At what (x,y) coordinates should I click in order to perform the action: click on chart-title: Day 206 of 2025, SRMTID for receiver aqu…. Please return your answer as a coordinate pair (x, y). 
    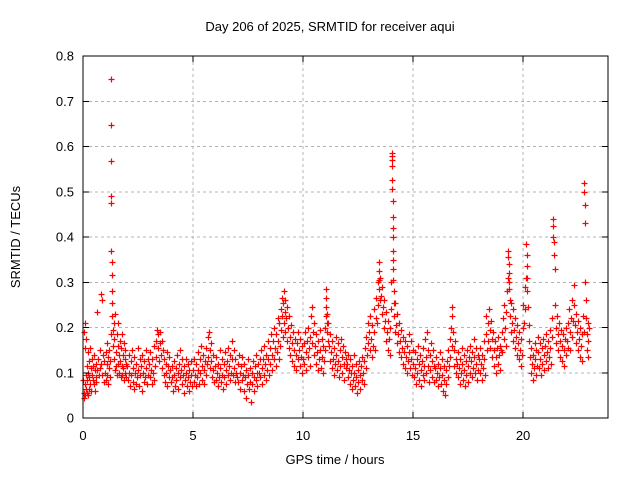
    Looking at the image, I should click on (329, 26).